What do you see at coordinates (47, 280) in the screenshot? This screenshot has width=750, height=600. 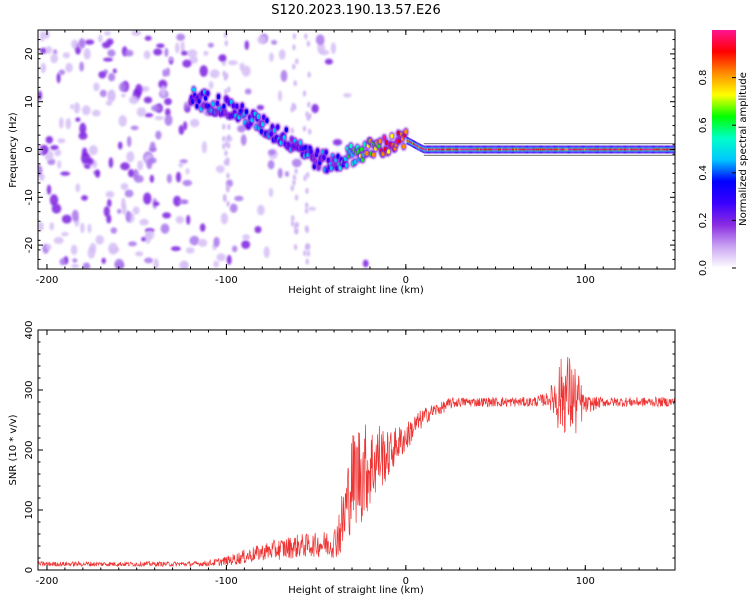 I see `x-tick-label: -200` at bounding box center [47, 280].